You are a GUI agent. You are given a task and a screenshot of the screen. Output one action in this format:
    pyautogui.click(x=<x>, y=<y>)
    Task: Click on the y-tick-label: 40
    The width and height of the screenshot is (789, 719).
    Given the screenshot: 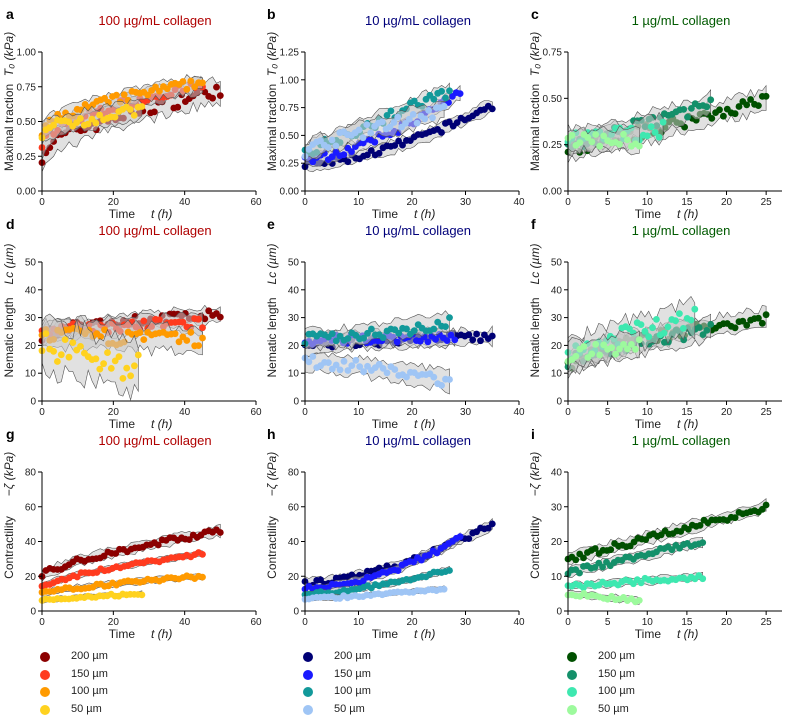 What is the action you would take?
    pyautogui.click(x=31, y=542)
    